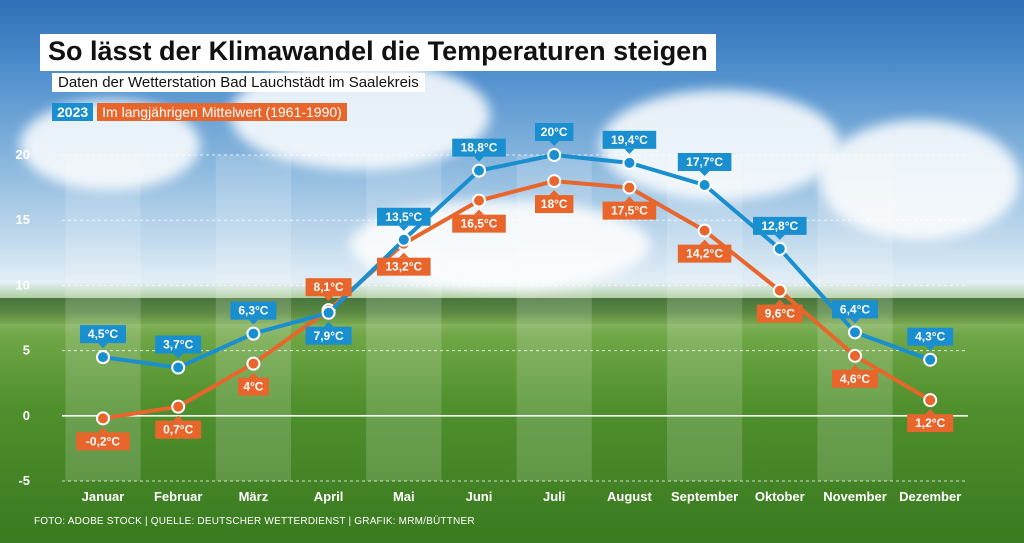  Describe the element at coordinates (479, 221) in the screenshot. I see `data-label: 16,5°C` at that location.